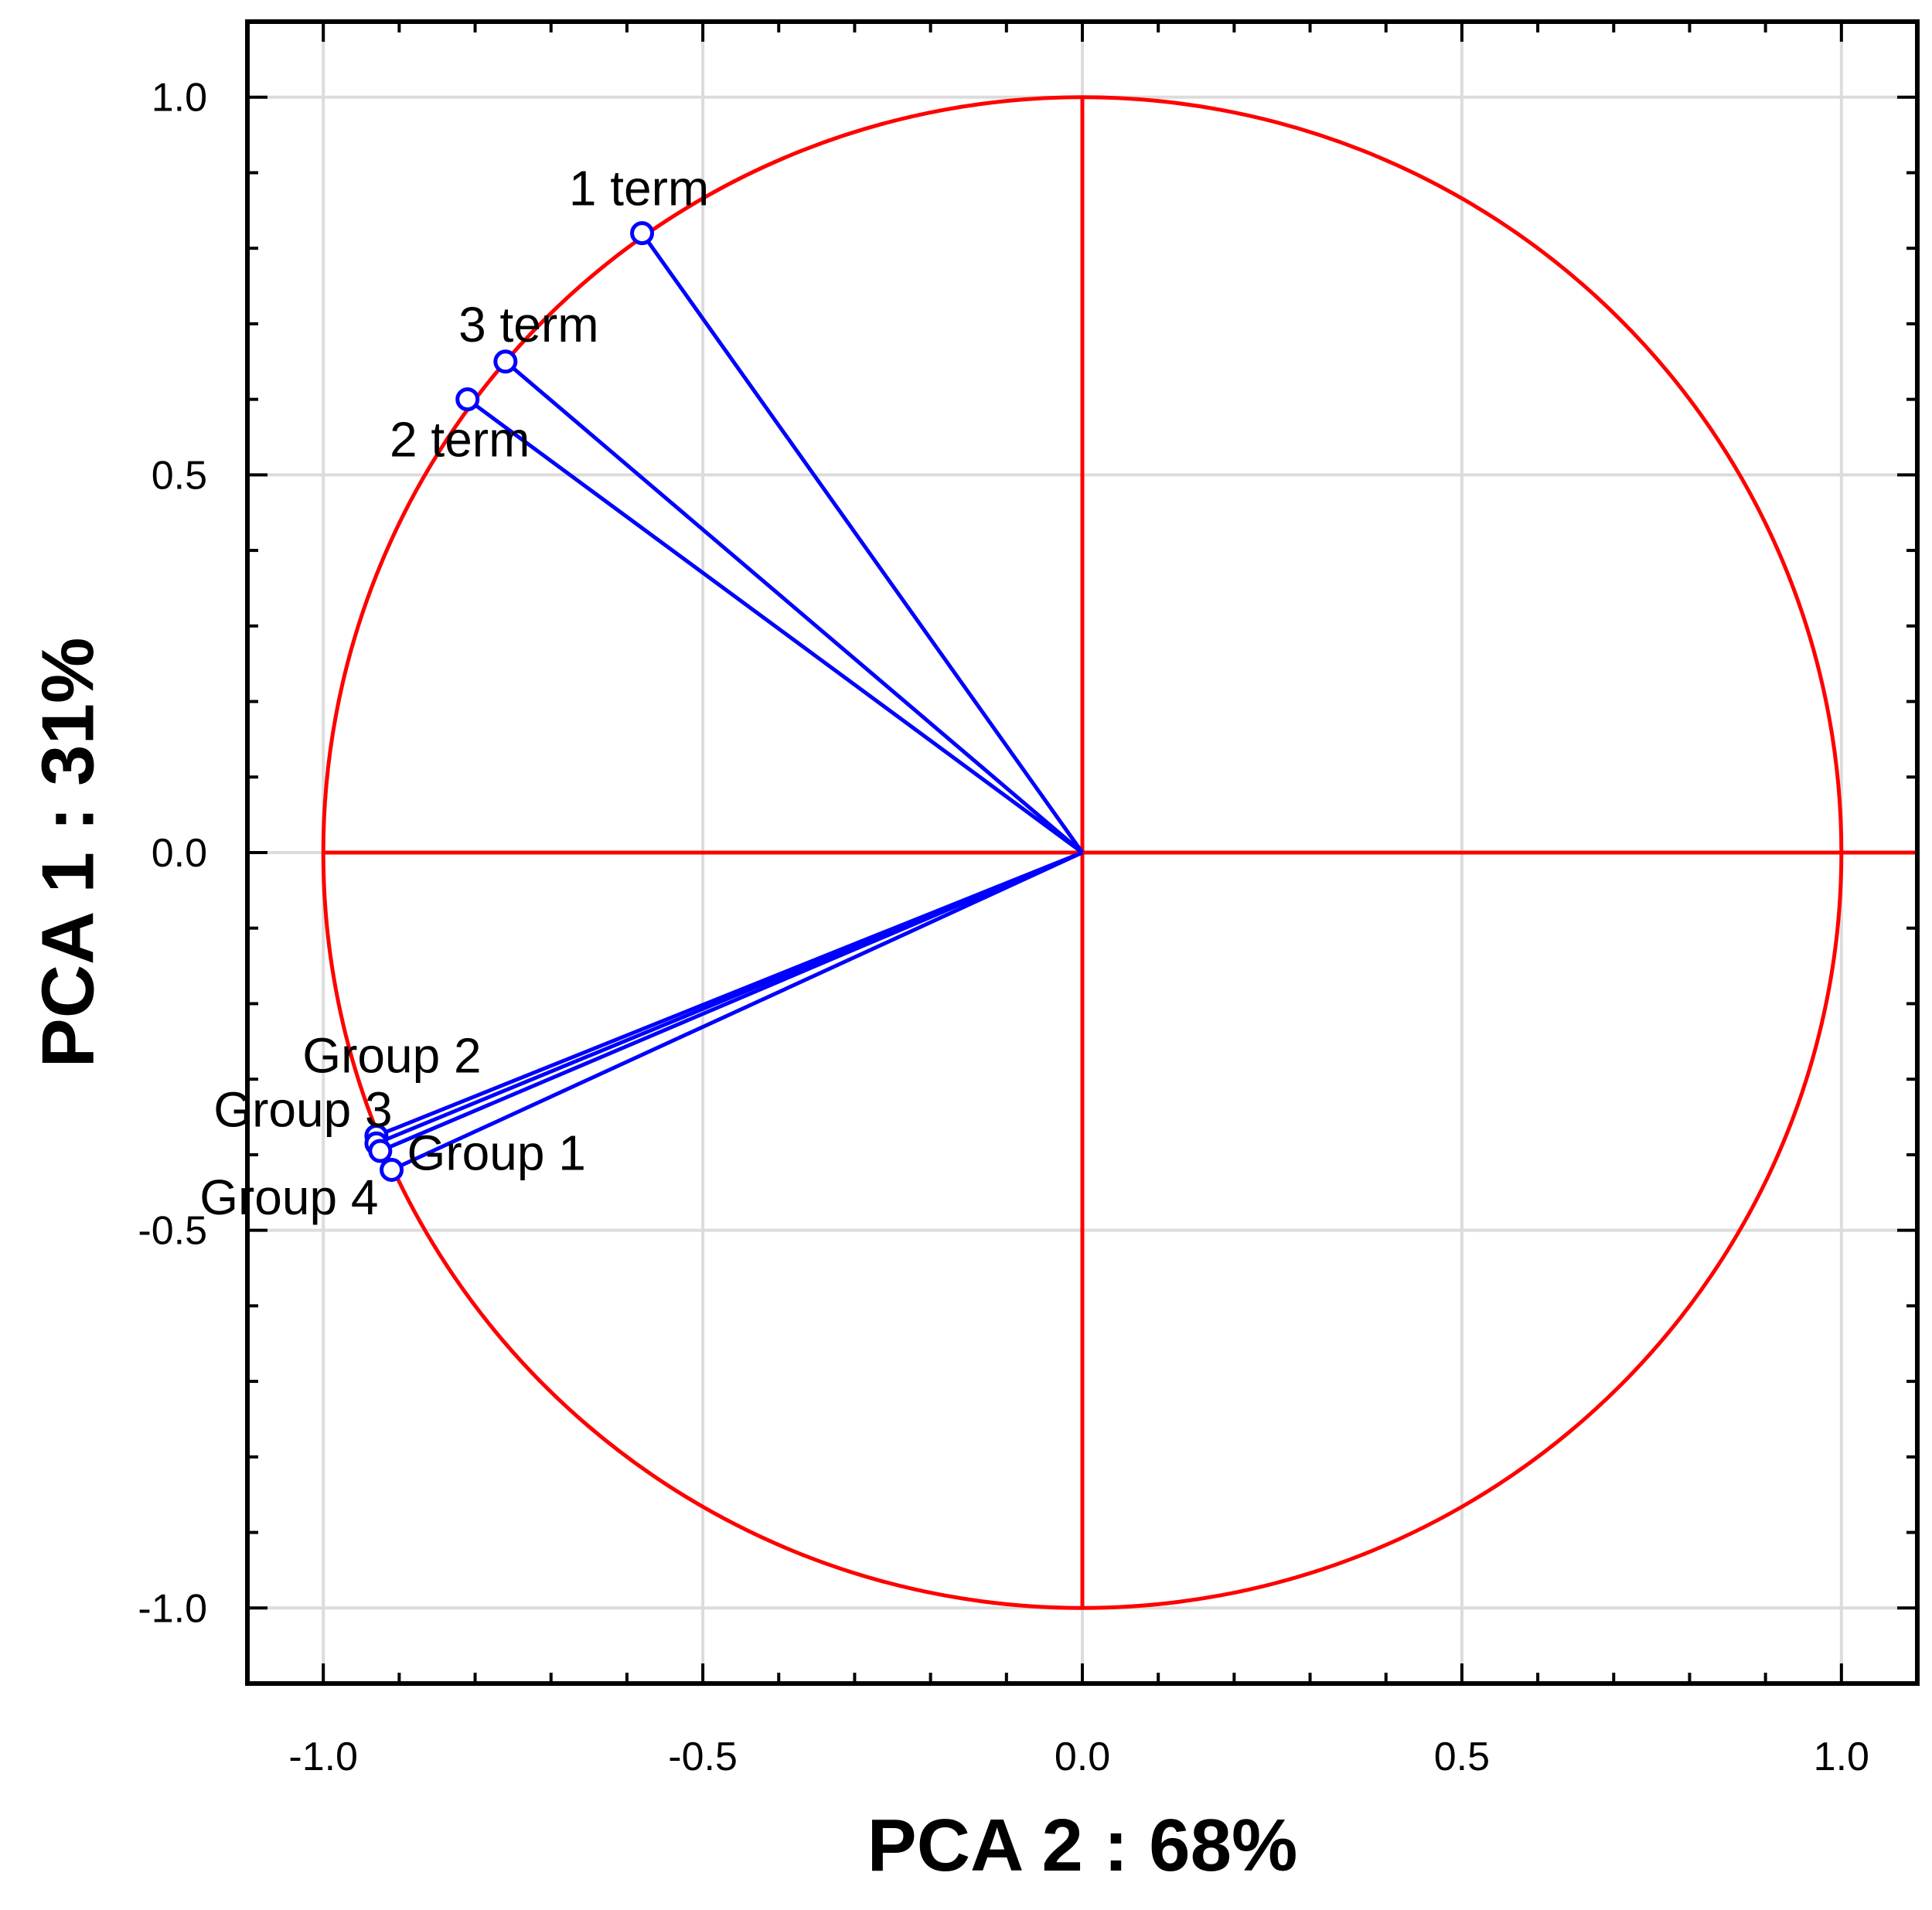 Image resolution: width=1932 pixels, height=1910 pixels. Describe the element at coordinates (179, 476) in the screenshot. I see `y-tick-label: 0.5` at that location.